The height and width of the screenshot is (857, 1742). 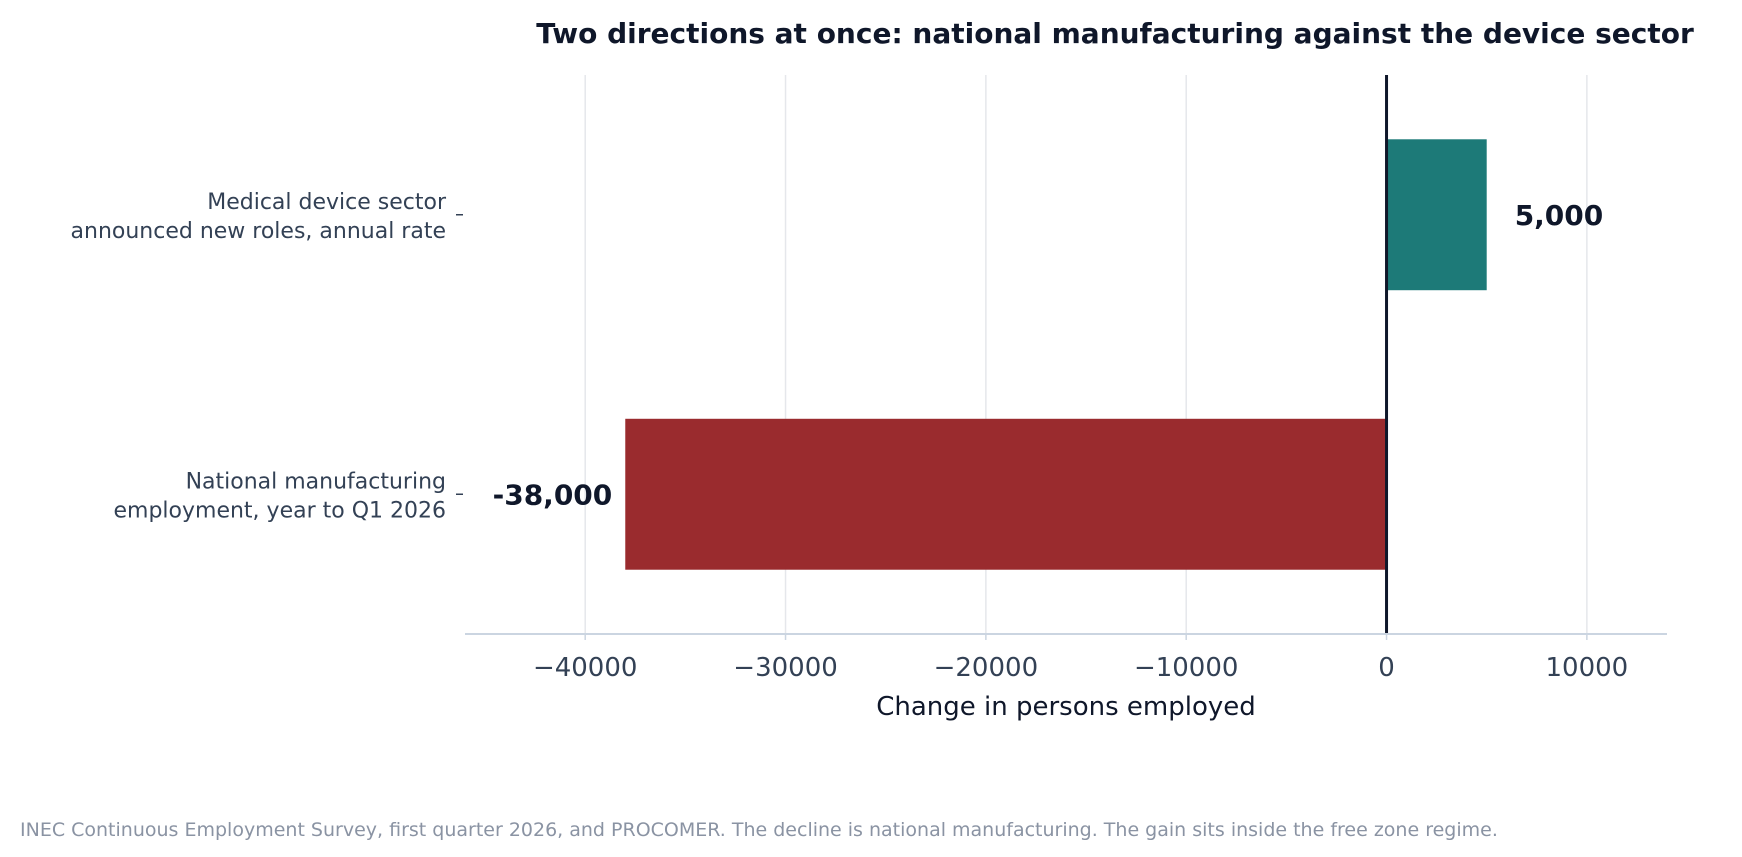 I want to click on category-label-line: Medical device sector, so click(x=327, y=202).